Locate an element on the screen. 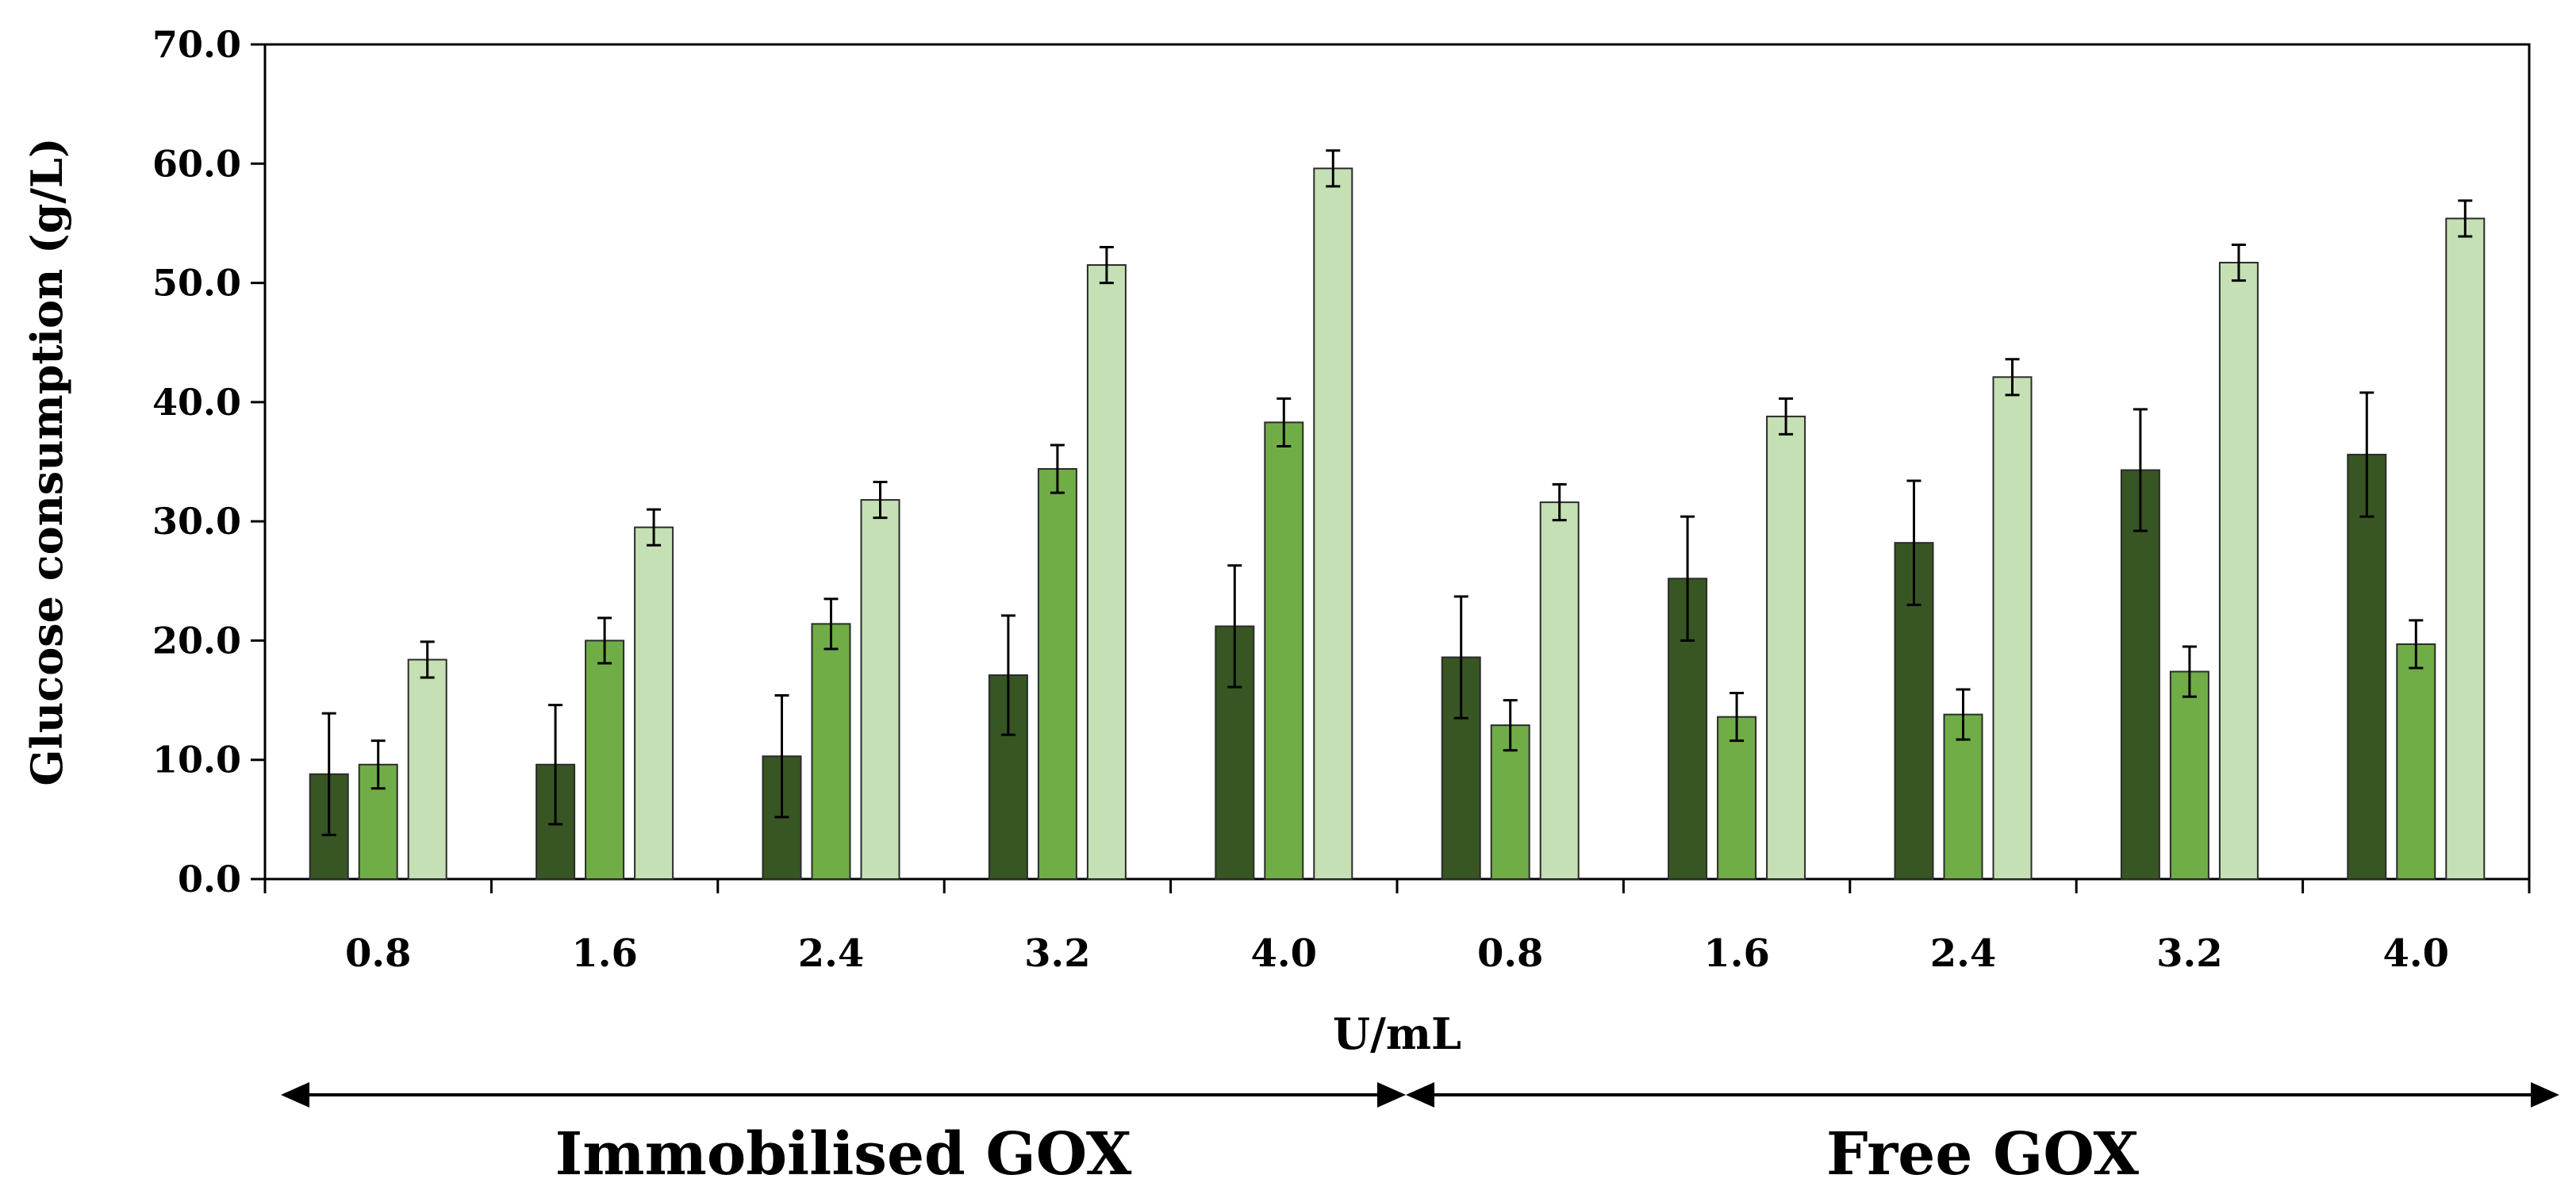  group-label: Free GOX is located at coordinates (1983, 1154).